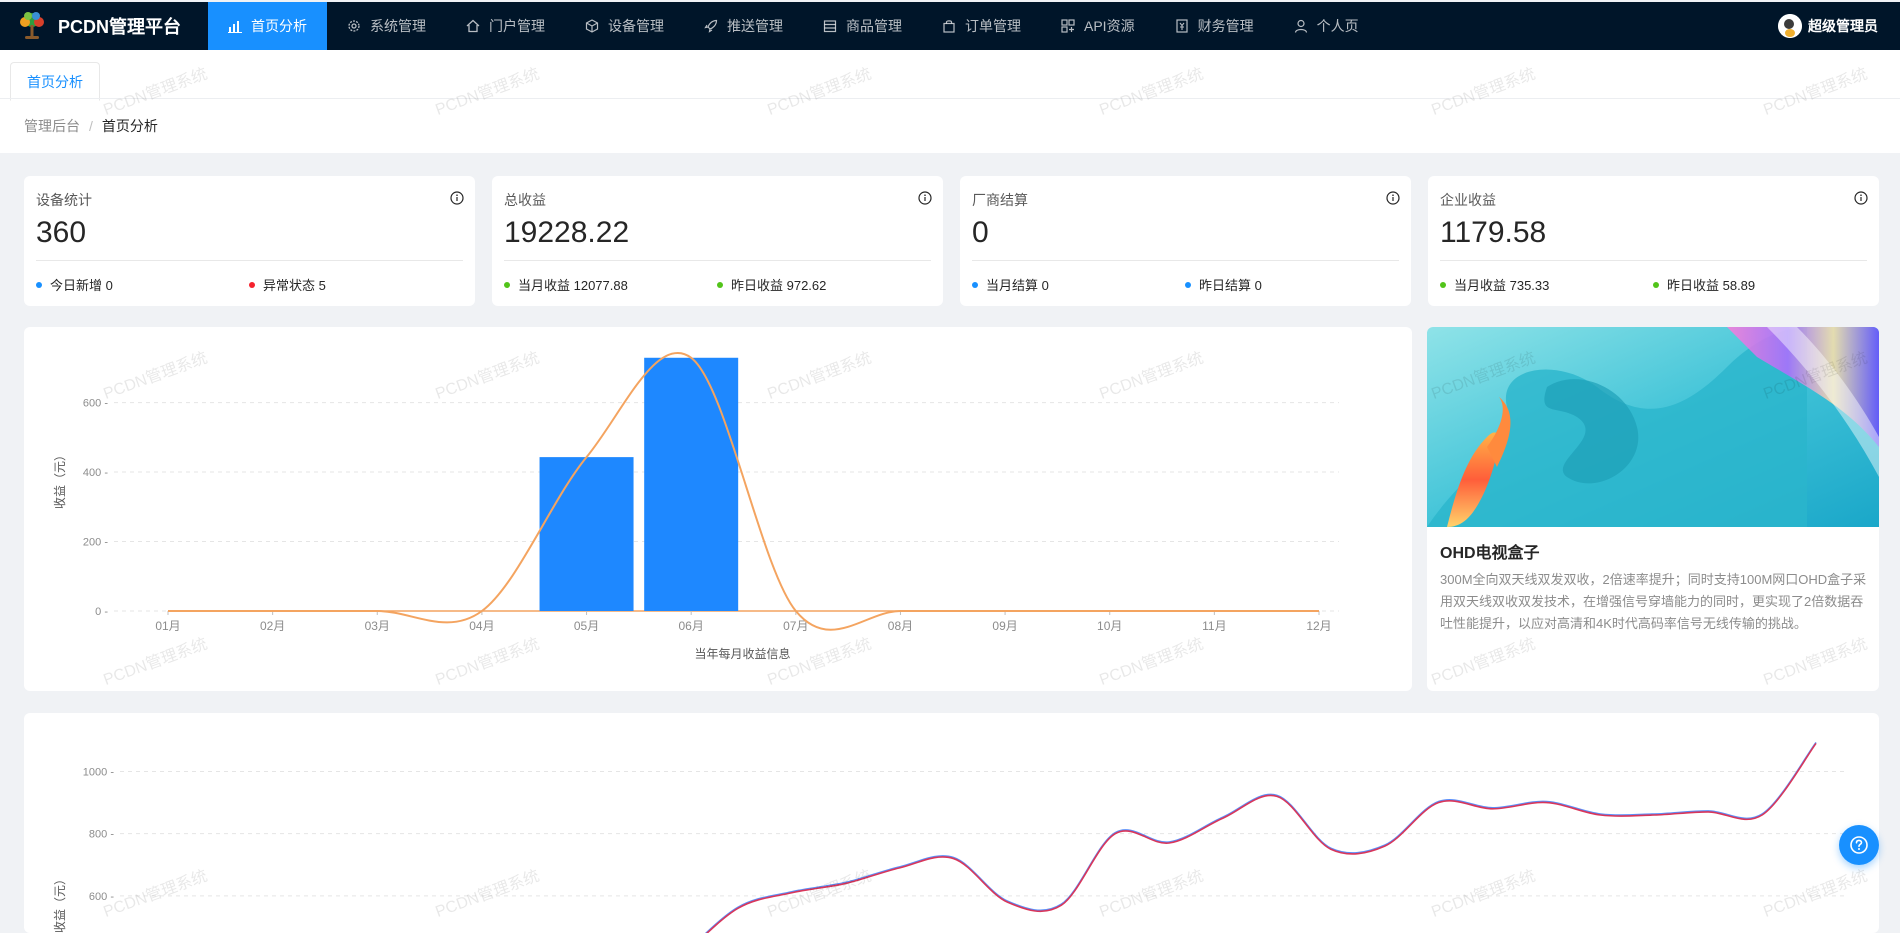 The height and width of the screenshot is (933, 1900). I want to click on user-name: 超级管理员, so click(1843, 26).